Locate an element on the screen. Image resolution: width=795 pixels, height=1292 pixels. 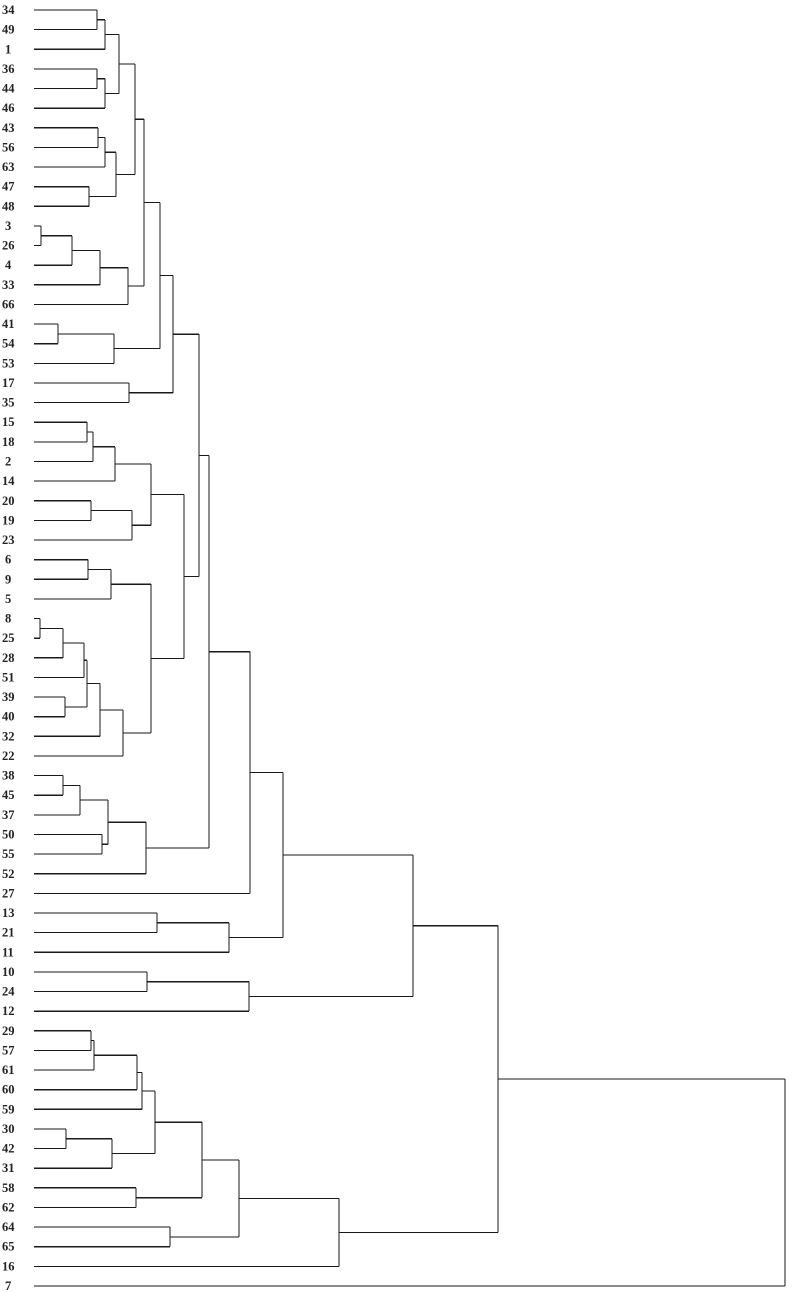
leaf-label: 33 is located at coordinates (8, 285).